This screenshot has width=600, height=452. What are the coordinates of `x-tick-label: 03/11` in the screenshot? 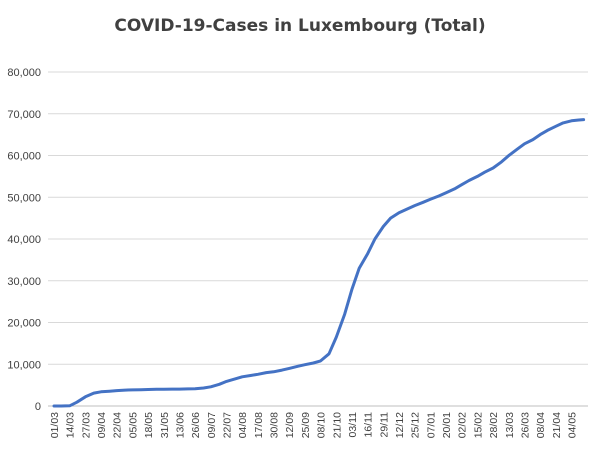 It's located at (353, 425).